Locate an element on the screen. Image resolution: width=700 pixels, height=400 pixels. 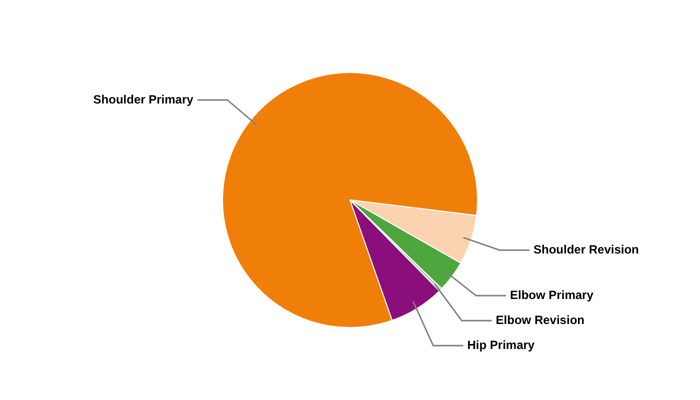
slice-label: Shoulder Primary is located at coordinates (143, 99).